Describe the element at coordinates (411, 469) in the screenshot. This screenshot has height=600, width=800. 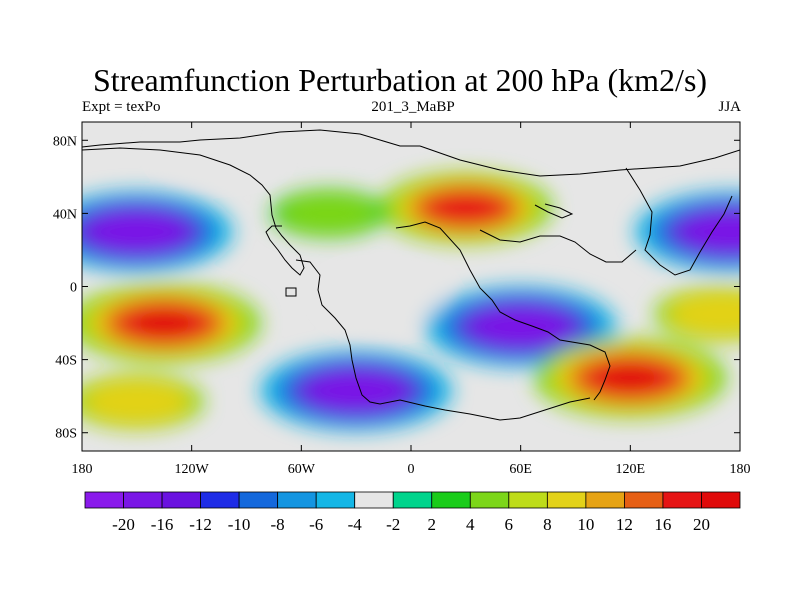
I see `x-tick-label: 0` at that location.